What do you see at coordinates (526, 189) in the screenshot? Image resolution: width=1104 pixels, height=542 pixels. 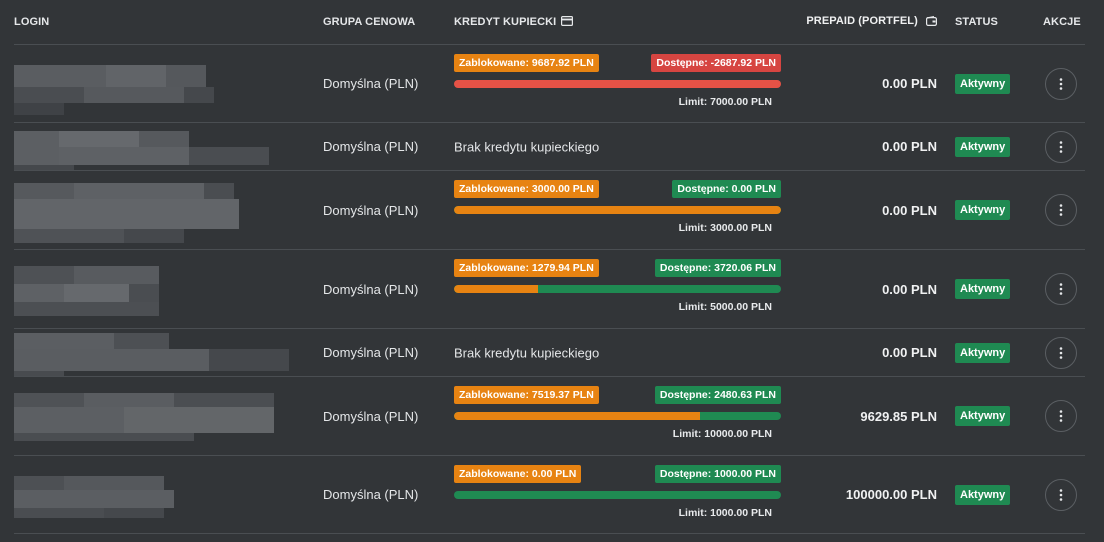 I see `locked-badge: Zablokowane: 3000.00 PLN` at bounding box center [526, 189].